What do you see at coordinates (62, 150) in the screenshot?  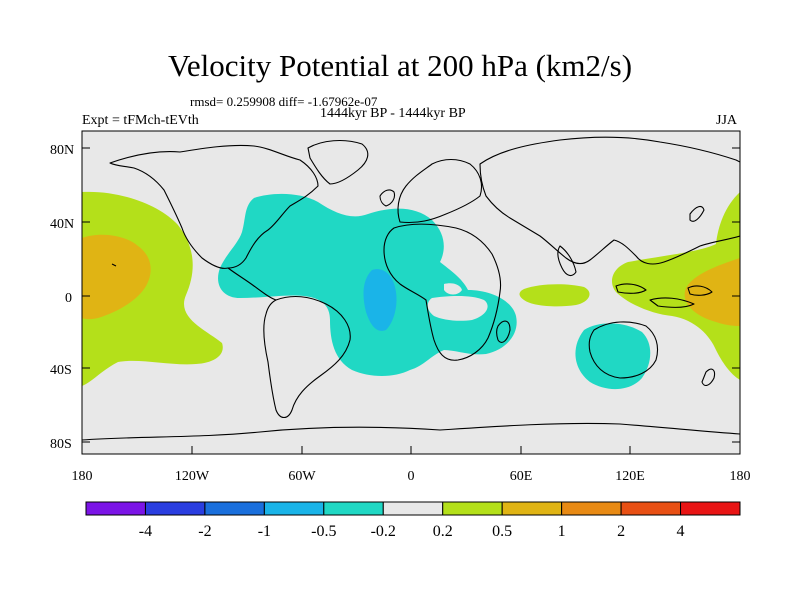 I see `lat-label-80n: 80N` at bounding box center [62, 150].